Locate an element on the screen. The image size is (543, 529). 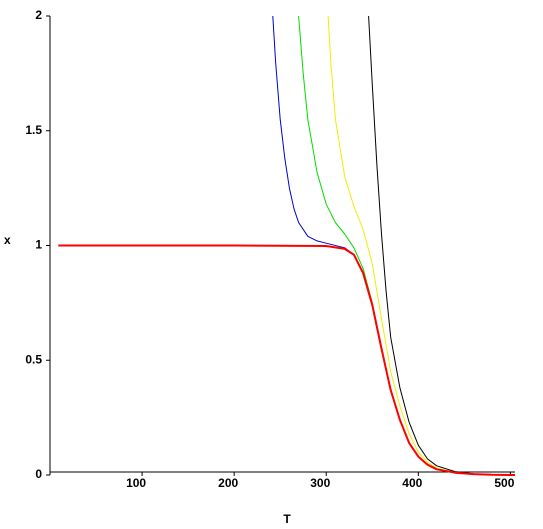
y-axis-label: x is located at coordinates (7, 240).